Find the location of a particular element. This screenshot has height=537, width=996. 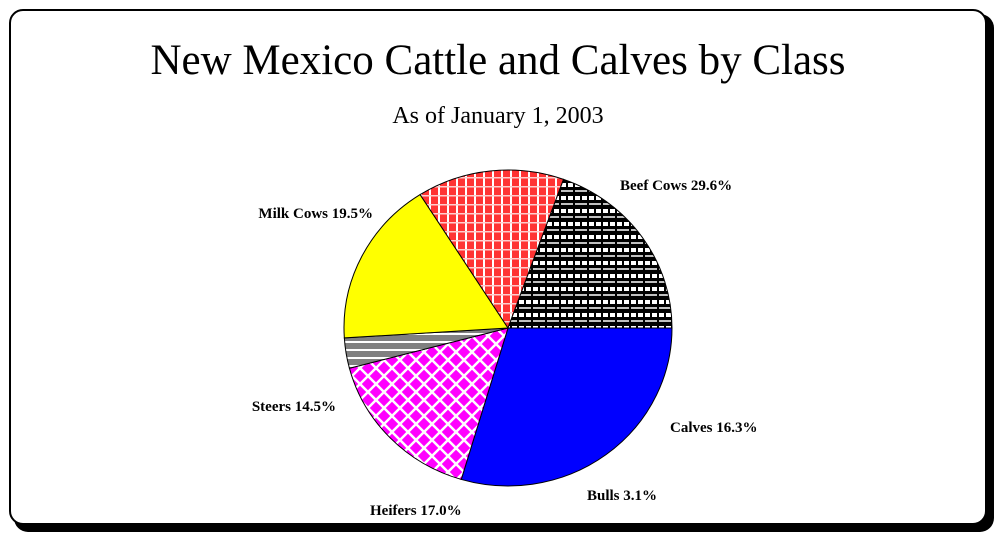

chart-title: New Mexico Cattle and Calves by Class is located at coordinates (498, 60).